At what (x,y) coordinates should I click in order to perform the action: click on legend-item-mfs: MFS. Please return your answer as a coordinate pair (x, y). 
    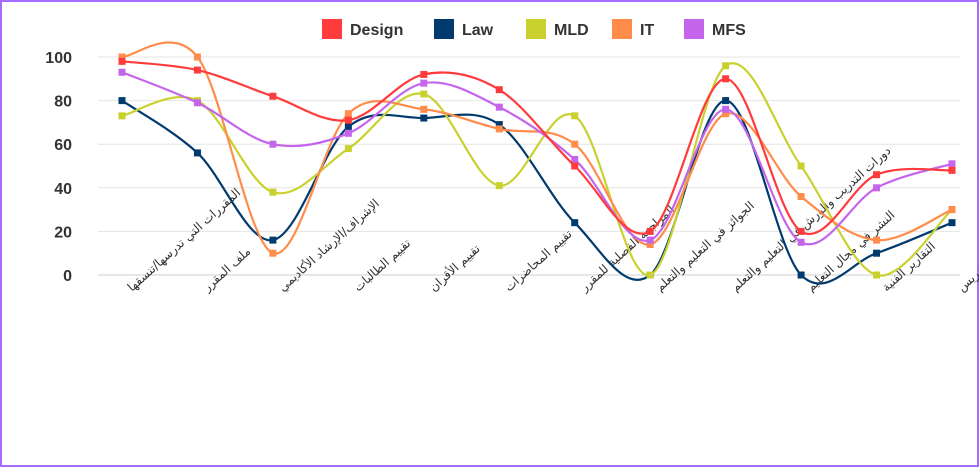
    Looking at the image, I should click on (715, 29).